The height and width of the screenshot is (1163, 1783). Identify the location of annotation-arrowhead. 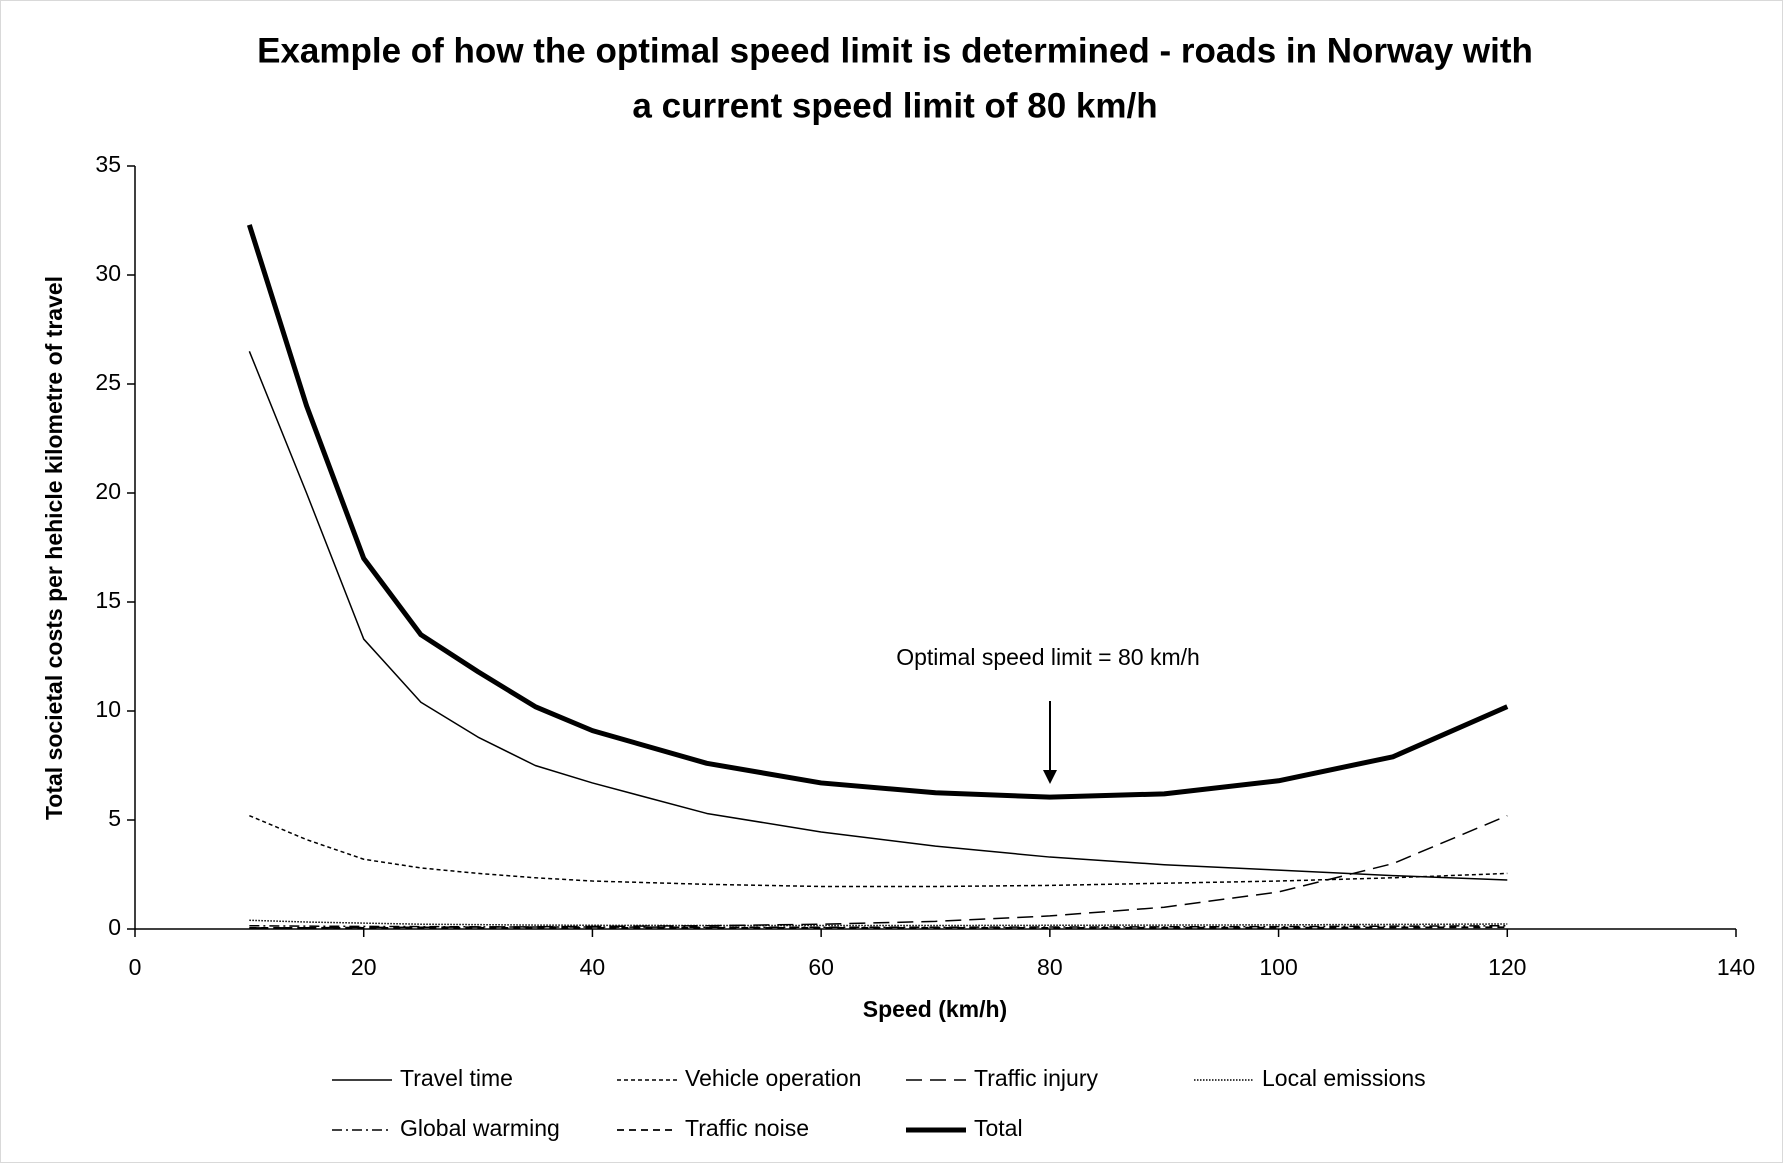
(1050, 777).